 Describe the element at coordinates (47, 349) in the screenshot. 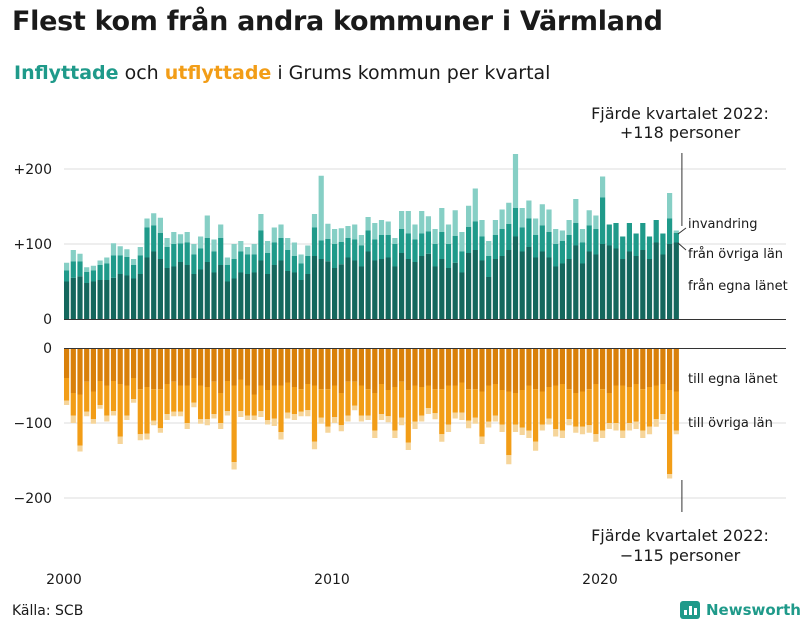

I see `y-tick-label: 0` at that location.